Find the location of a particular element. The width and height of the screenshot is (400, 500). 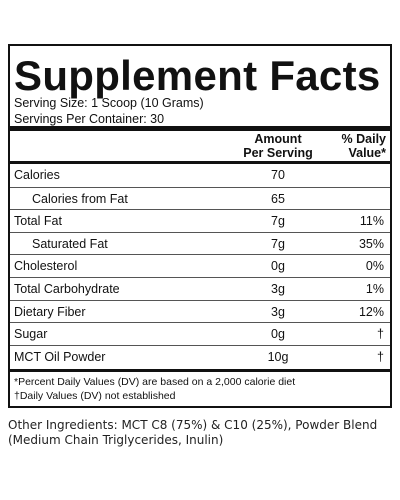

amount: 70 is located at coordinates (278, 175).